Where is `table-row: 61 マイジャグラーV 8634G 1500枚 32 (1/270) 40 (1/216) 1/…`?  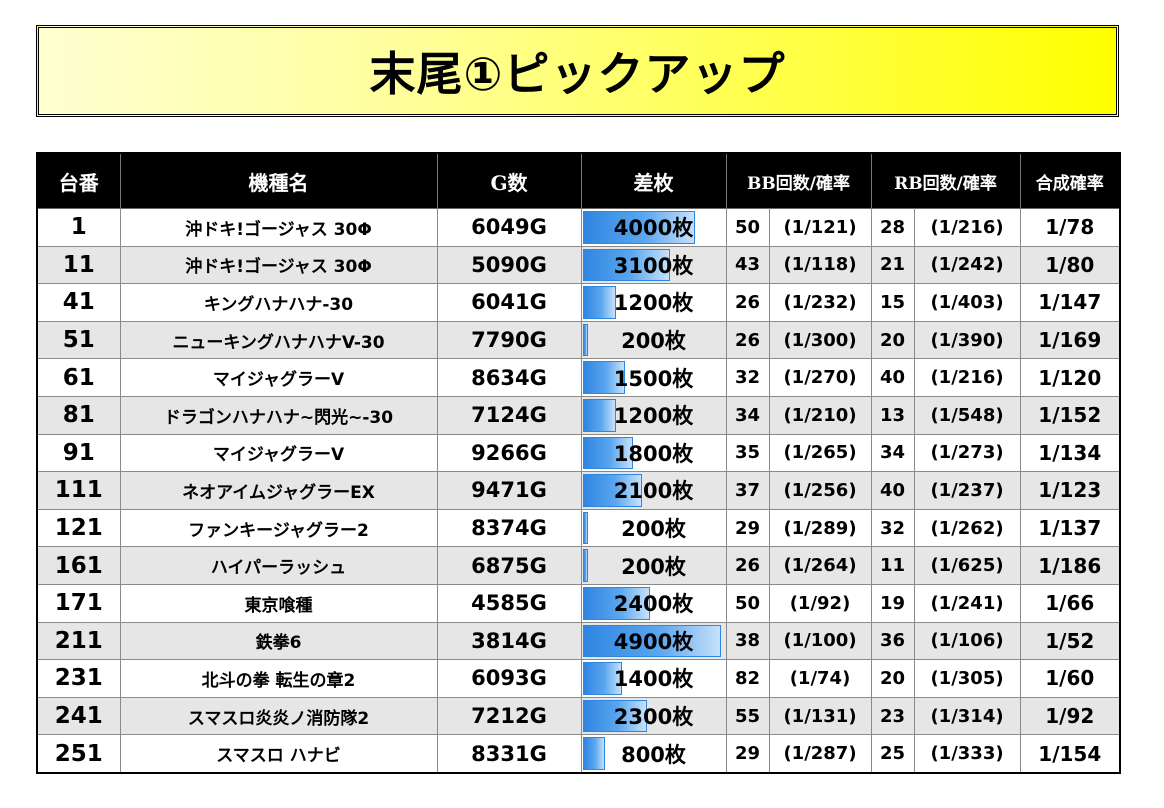
table-row: 61 マイジャグラーV 8634G 1500枚 32 (1/270) 40 (1/216) 1/… is located at coordinates (578, 377).